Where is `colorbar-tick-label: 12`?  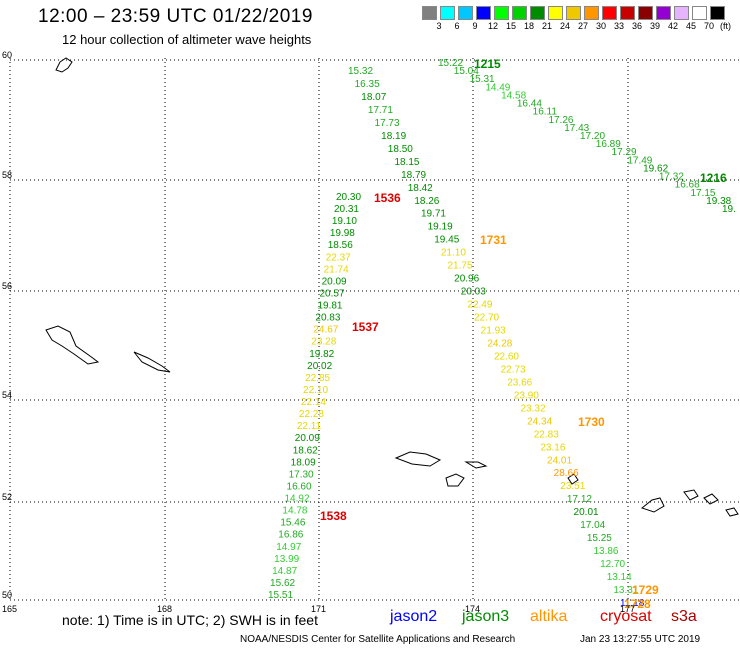 colorbar-tick-label: 12 is located at coordinates (492, 26).